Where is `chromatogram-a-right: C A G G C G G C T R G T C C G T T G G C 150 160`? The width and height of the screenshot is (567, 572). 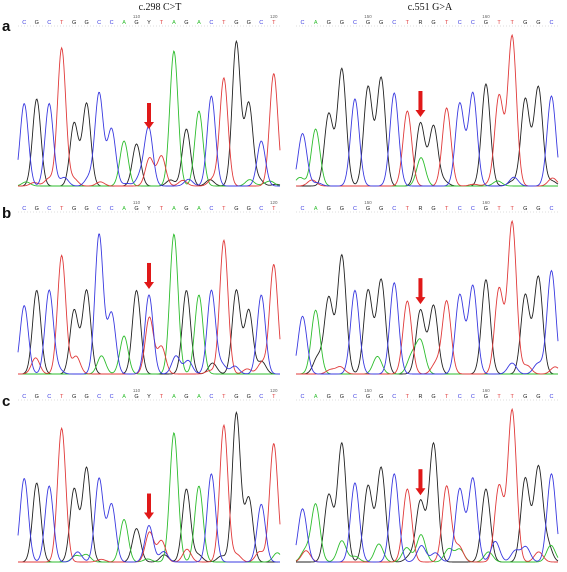 chromatogram-a-right: C A G G C G G C T R G T C C G T T G G C 150 160 is located at coordinates (427, 100).